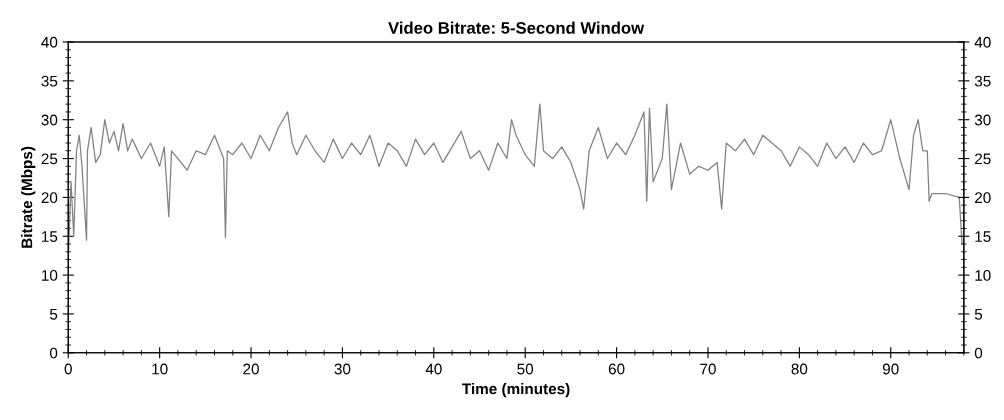 The width and height of the screenshot is (1004, 420). What do you see at coordinates (983, 275) in the screenshot?
I see `y2-tick-label: 10` at bounding box center [983, 275].